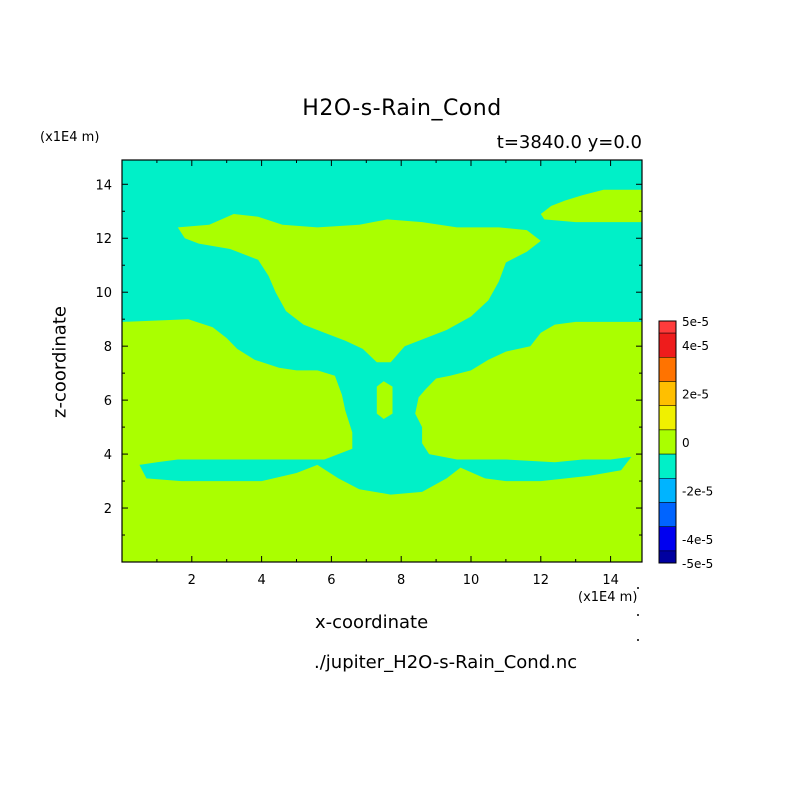 The height and width of the screenshot is (804, 804). What do you see at coordinates (695, 395) in the screenshot?
I see `colorbar-tick-label: 2e-5` at bounding box center [695, 395].